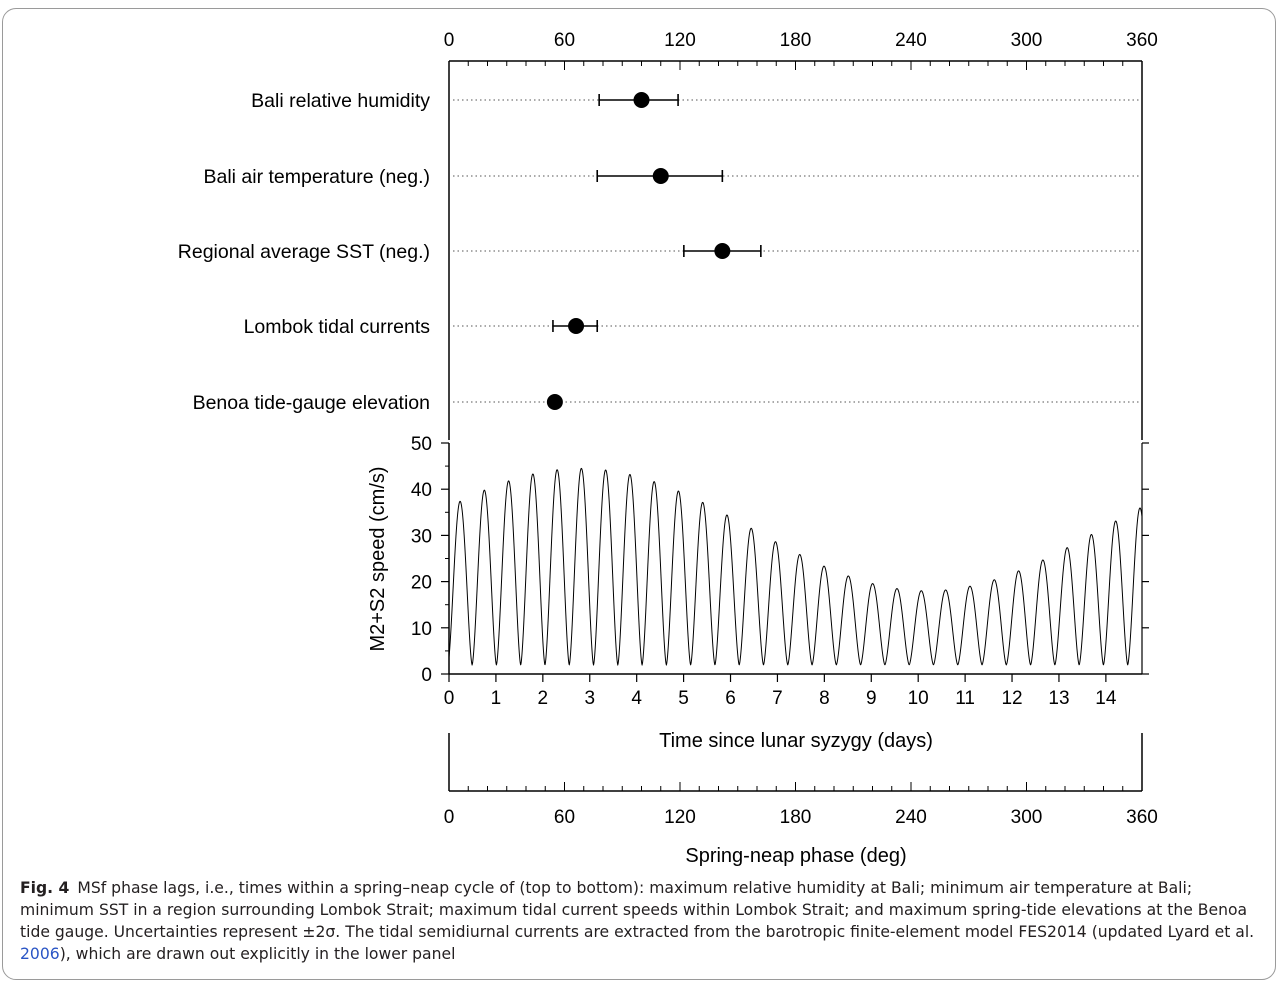  What do you see at coordinates (1027, 40) in the screenshot?
I see `top-tick-label-300: 300` at bounding box center [1027, 40].